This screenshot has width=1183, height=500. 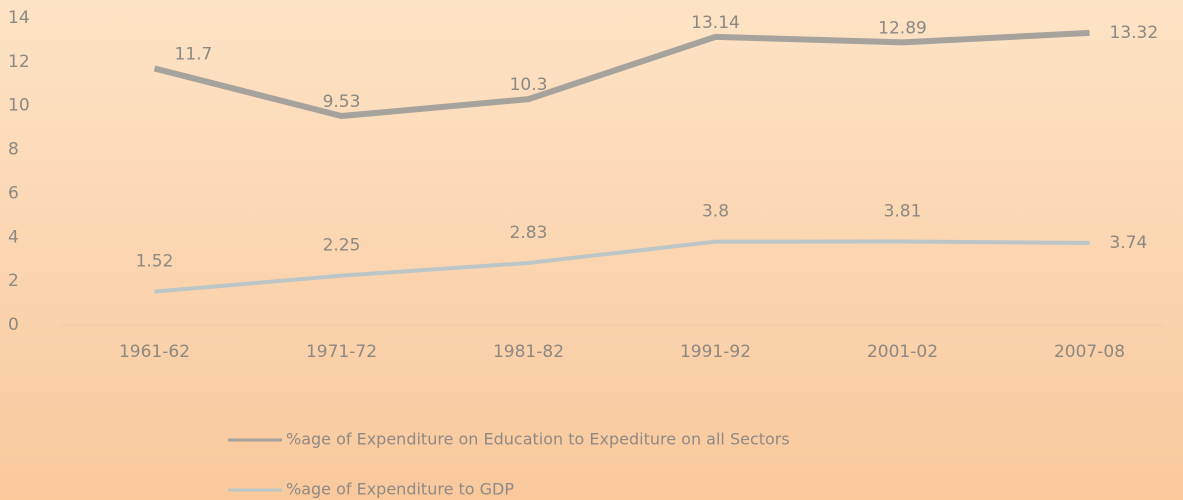 What do you see at coordinates (13, 325) in the screenshot?
I see `y-tick-label: 0` at bounding box center [13, 325].